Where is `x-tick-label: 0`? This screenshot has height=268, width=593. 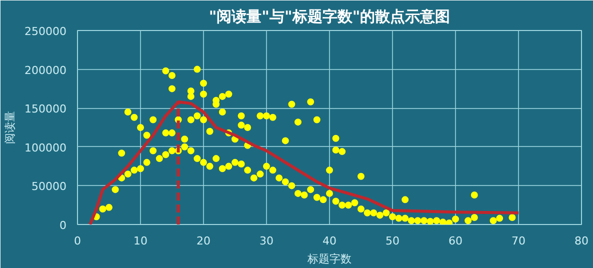 x-tick-label: 0 is located at coordinates (77, 241).